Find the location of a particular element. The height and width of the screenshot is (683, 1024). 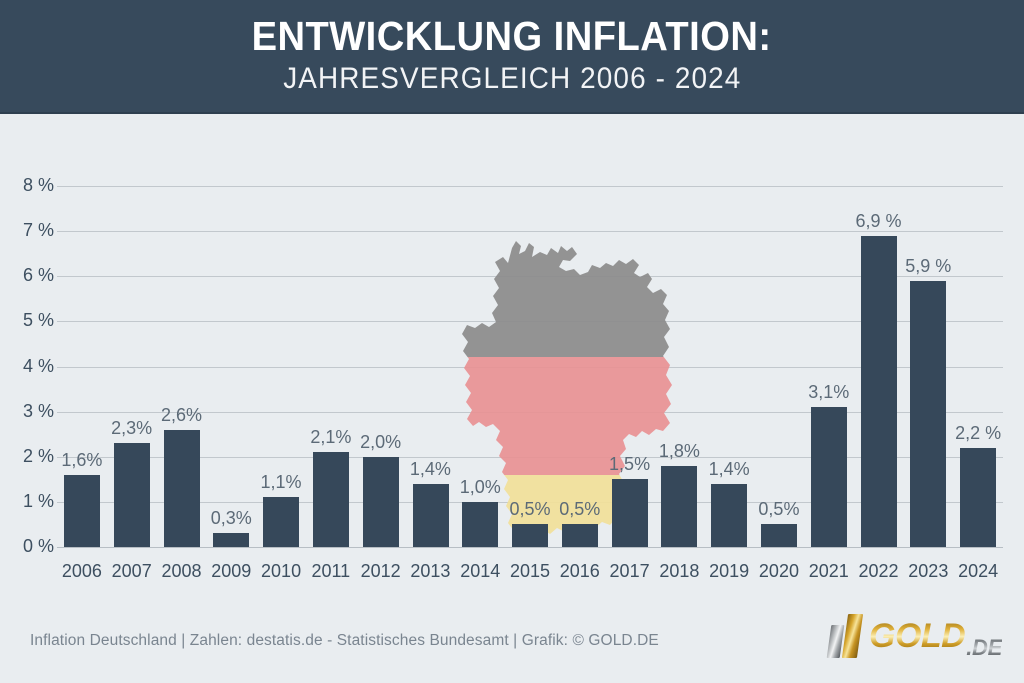

bar-group-2006: 1,6% is located at coordinates (82, 366).